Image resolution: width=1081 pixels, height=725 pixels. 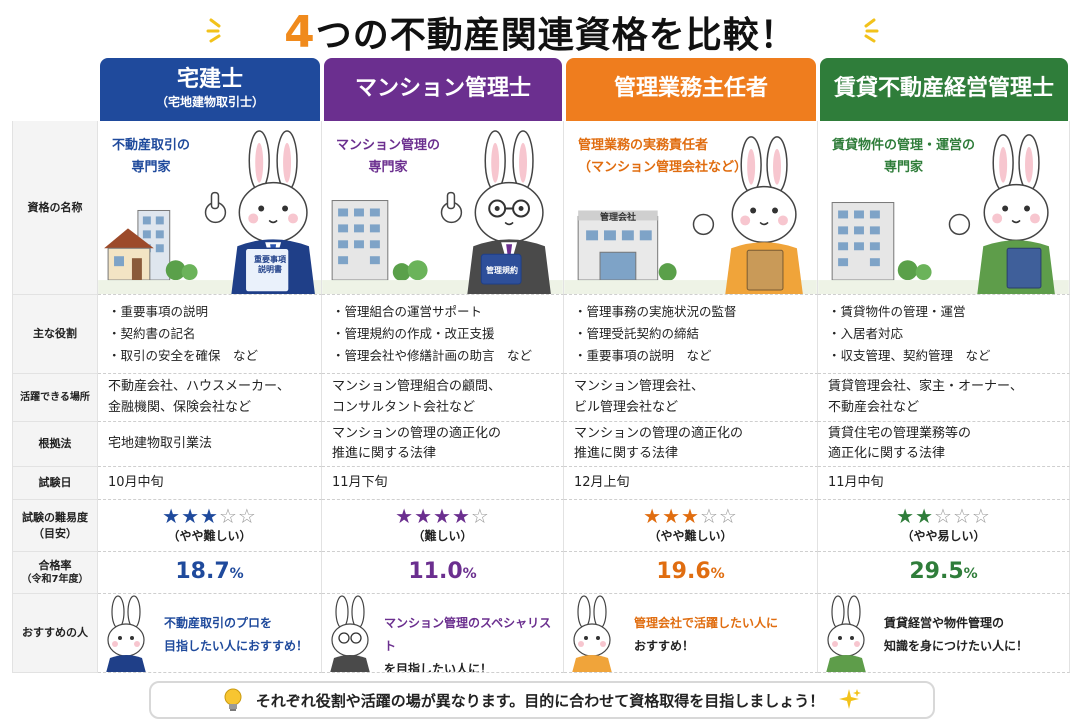 I want to click on list-item: ・入居者対応, so click(x=866, y=334).